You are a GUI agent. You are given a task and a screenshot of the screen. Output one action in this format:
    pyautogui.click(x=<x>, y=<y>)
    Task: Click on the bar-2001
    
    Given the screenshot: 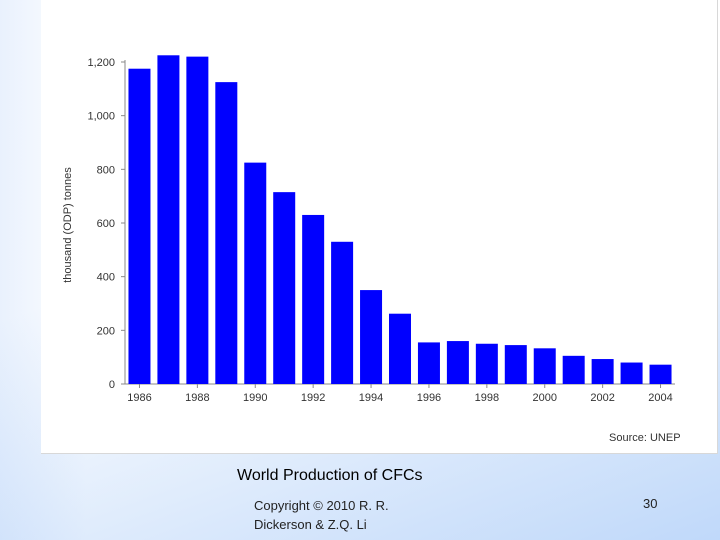 What is the action you would take?
    pyautogui.click(x=573, y=369)
    